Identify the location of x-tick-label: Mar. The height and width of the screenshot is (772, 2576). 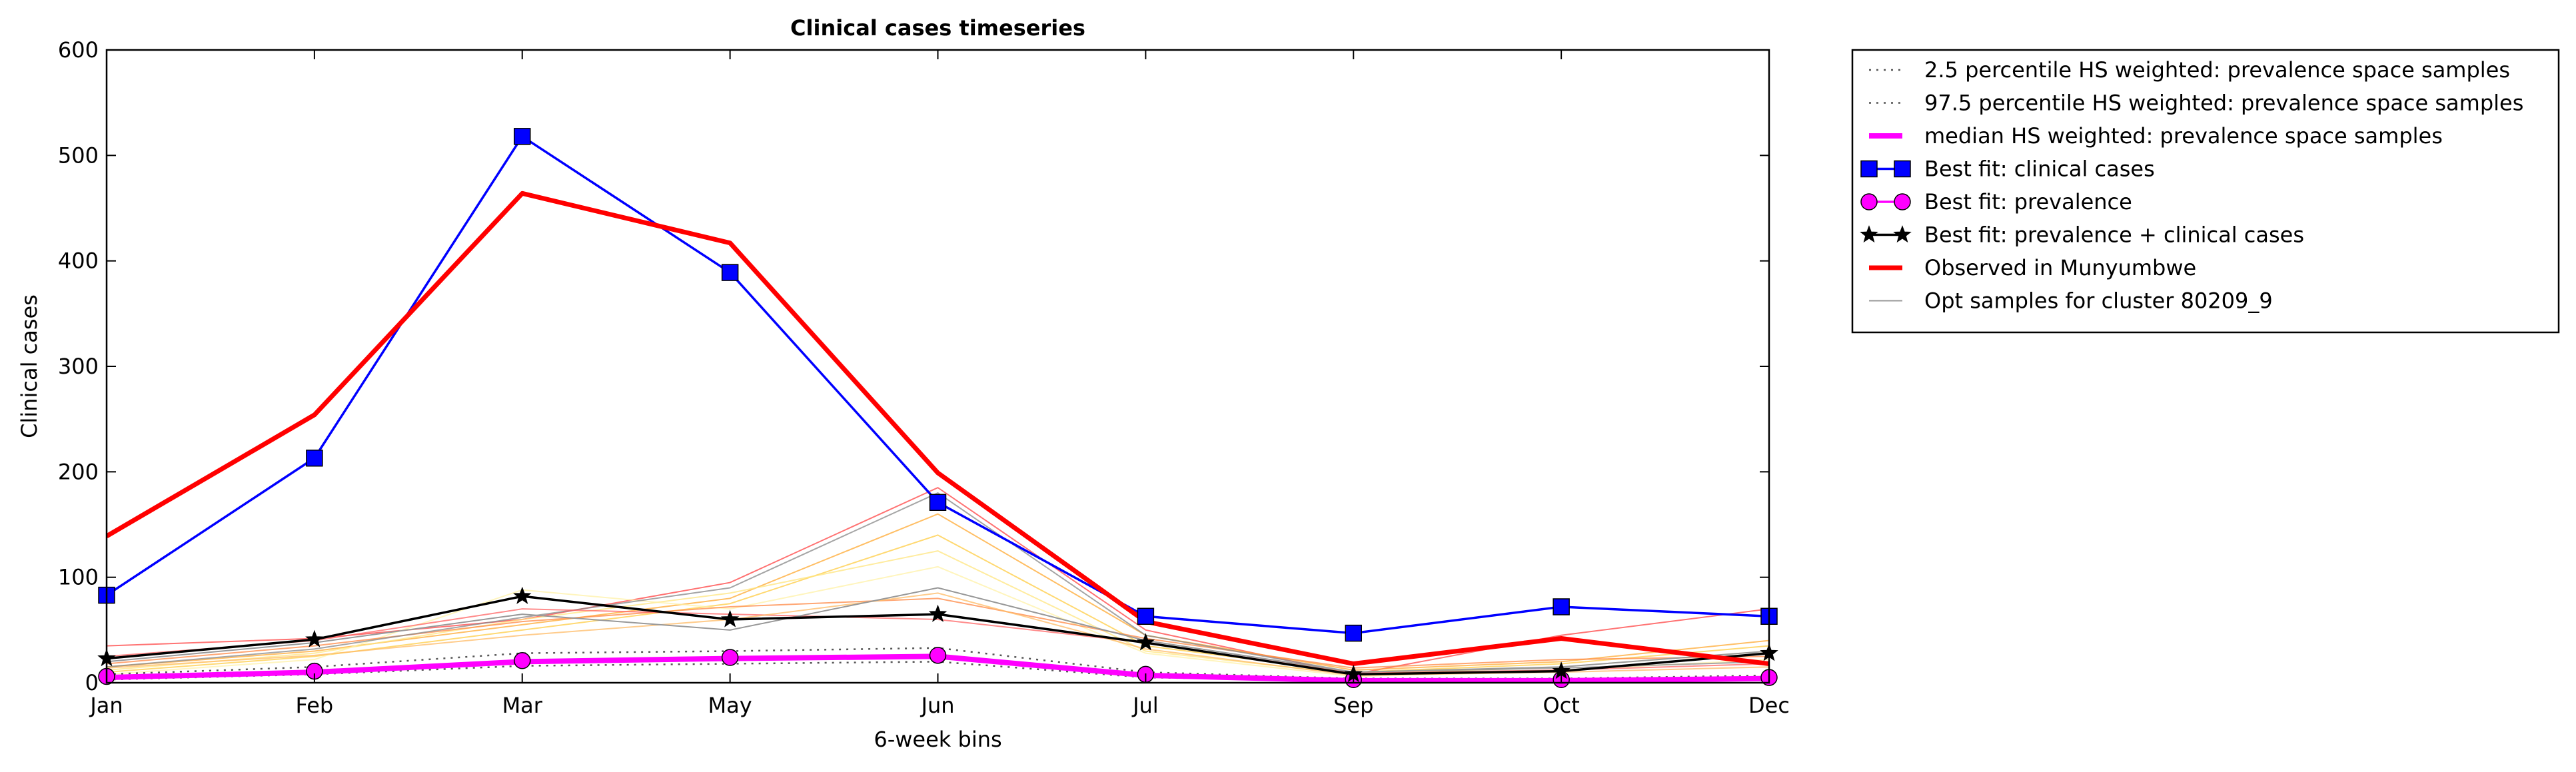
(522, 705).